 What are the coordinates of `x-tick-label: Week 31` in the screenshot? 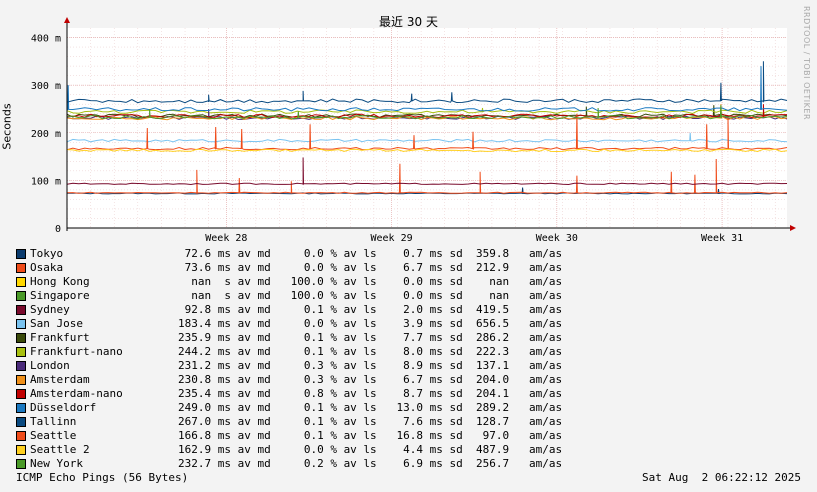 It's located at (722, 238).